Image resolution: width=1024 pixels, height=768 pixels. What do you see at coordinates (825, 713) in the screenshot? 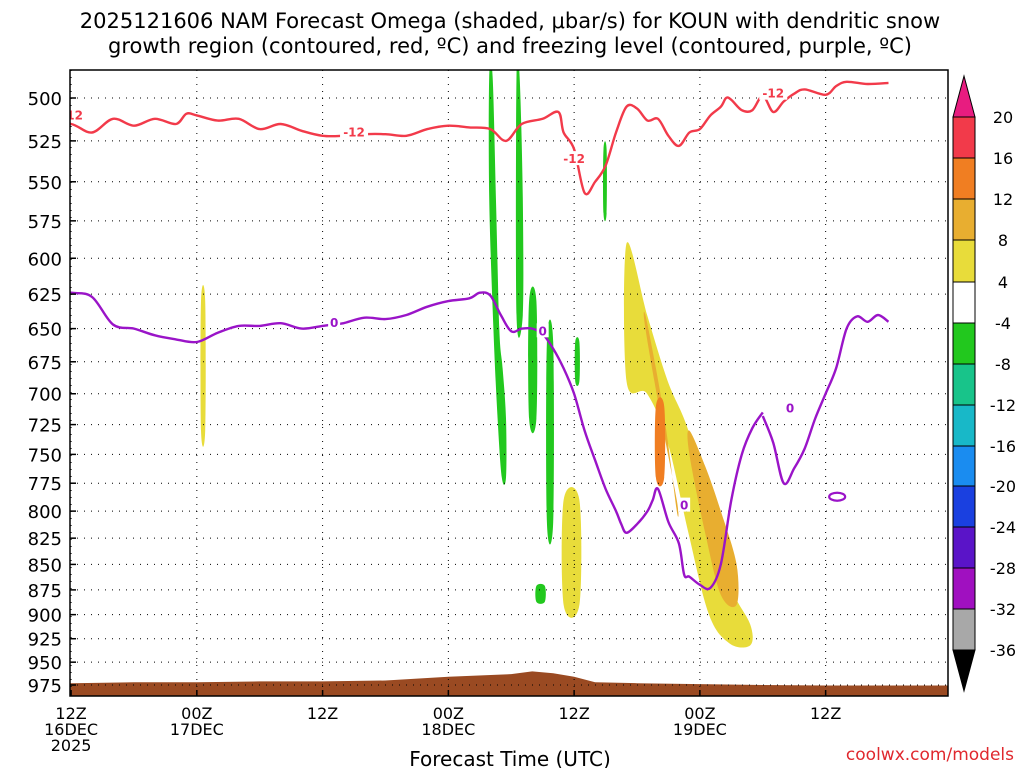
I see `x-tick-label-78-0: 12Z` at bounding box center [825, 713].